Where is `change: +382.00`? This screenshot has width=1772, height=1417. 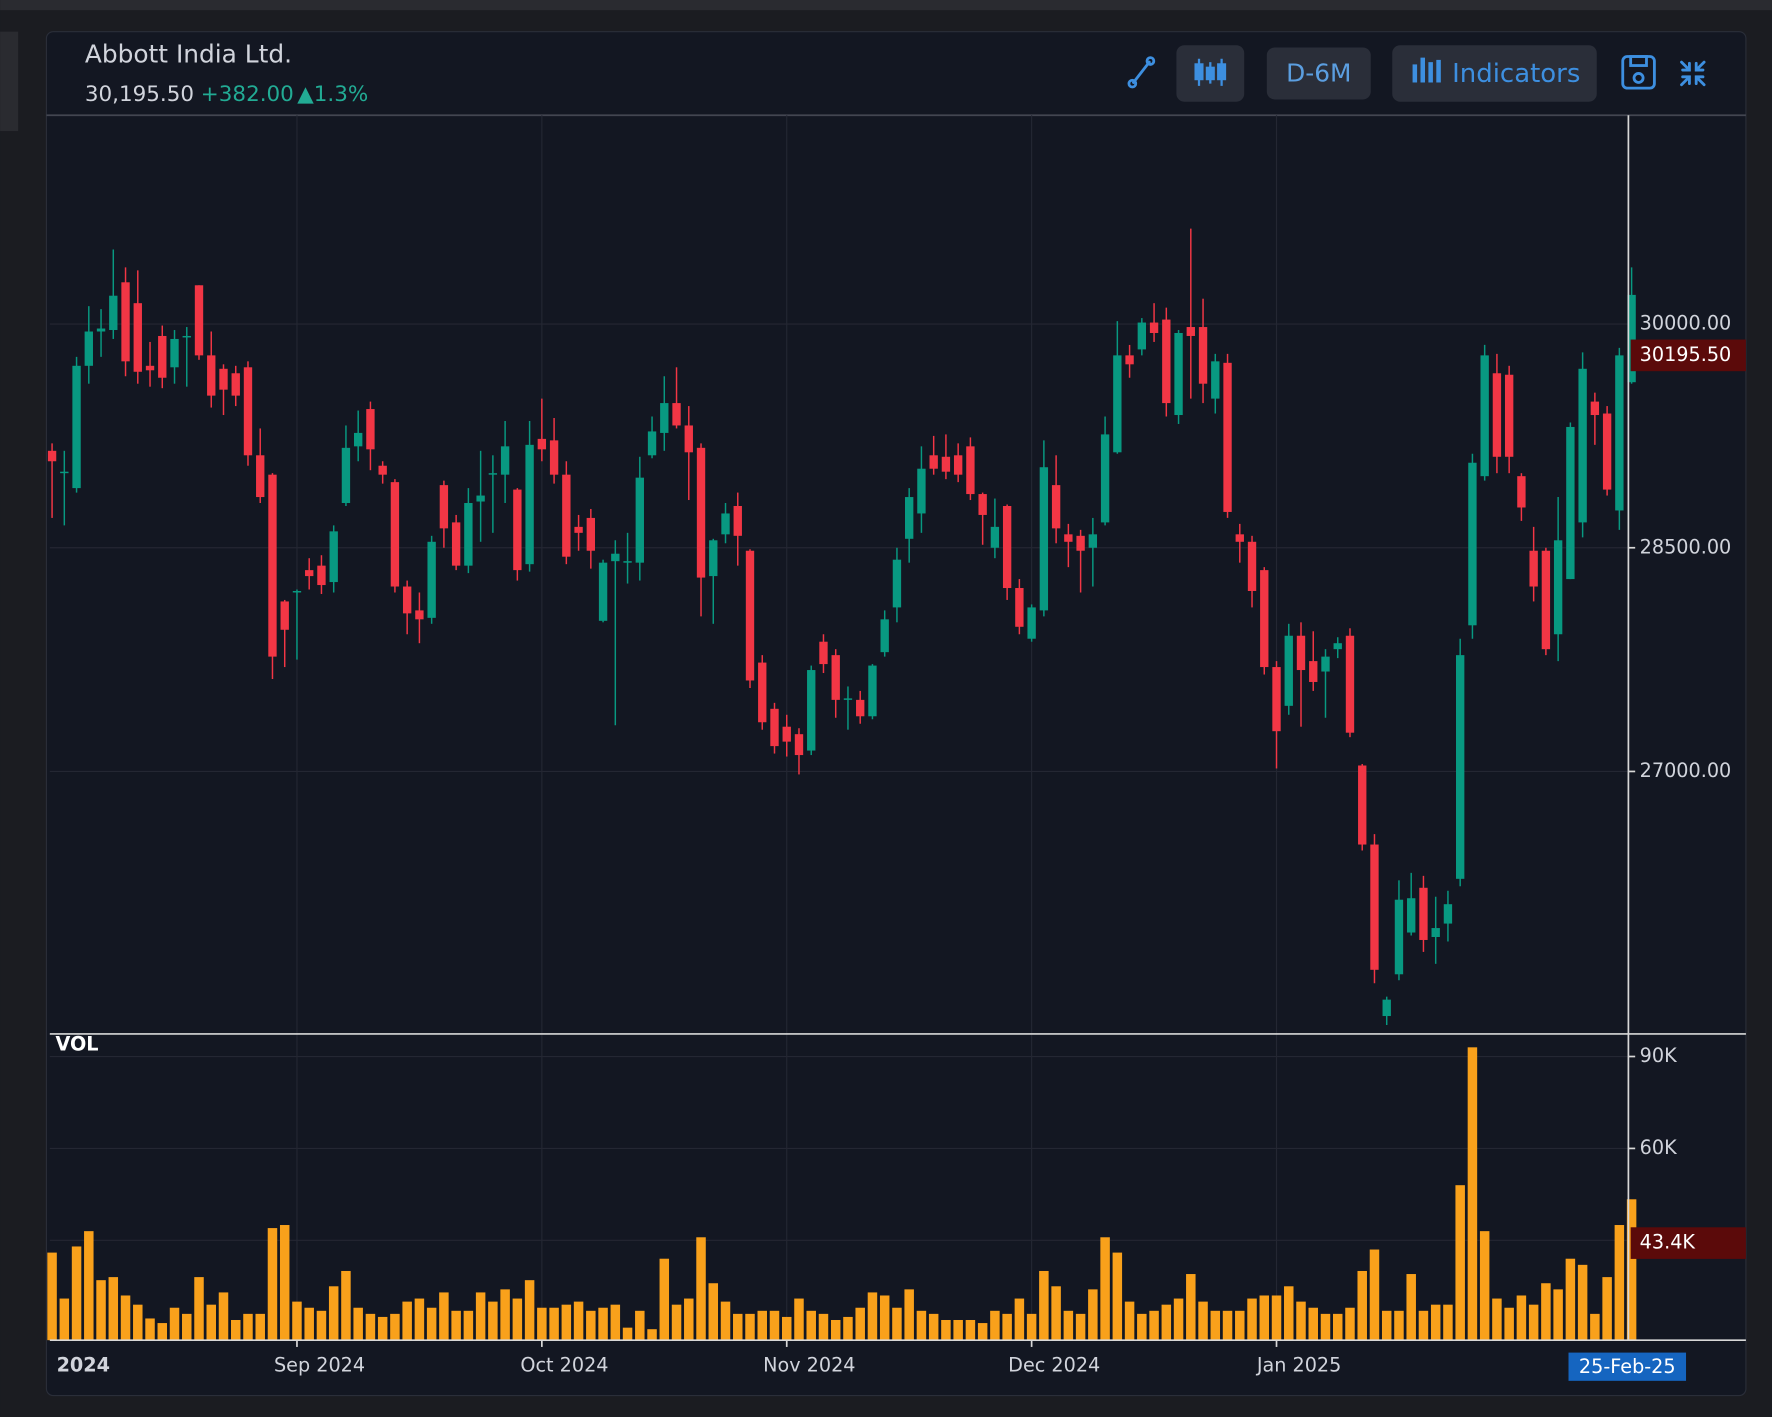
change: +382.00 is located at coordinates (247, 94).